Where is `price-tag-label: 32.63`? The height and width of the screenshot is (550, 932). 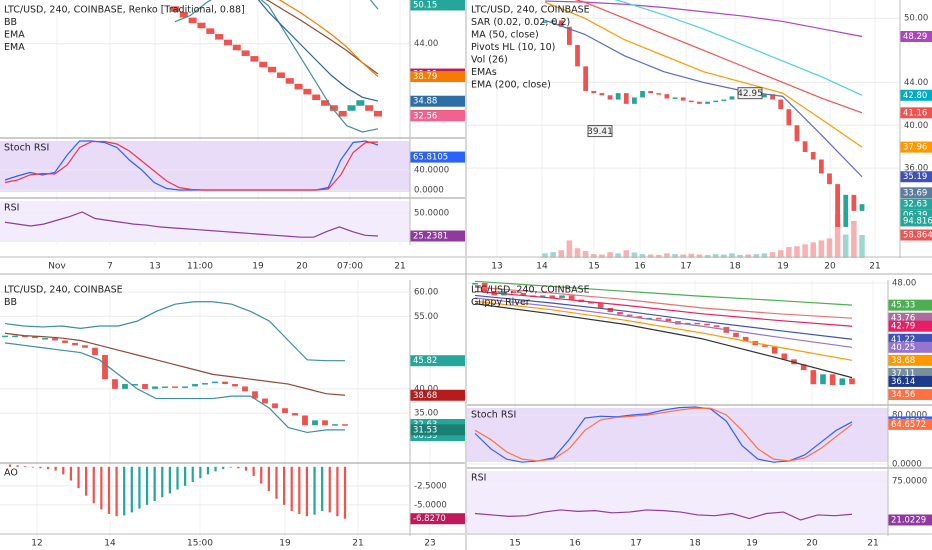 price-tag-label: 32.63 is located at coordinates (915, 205).